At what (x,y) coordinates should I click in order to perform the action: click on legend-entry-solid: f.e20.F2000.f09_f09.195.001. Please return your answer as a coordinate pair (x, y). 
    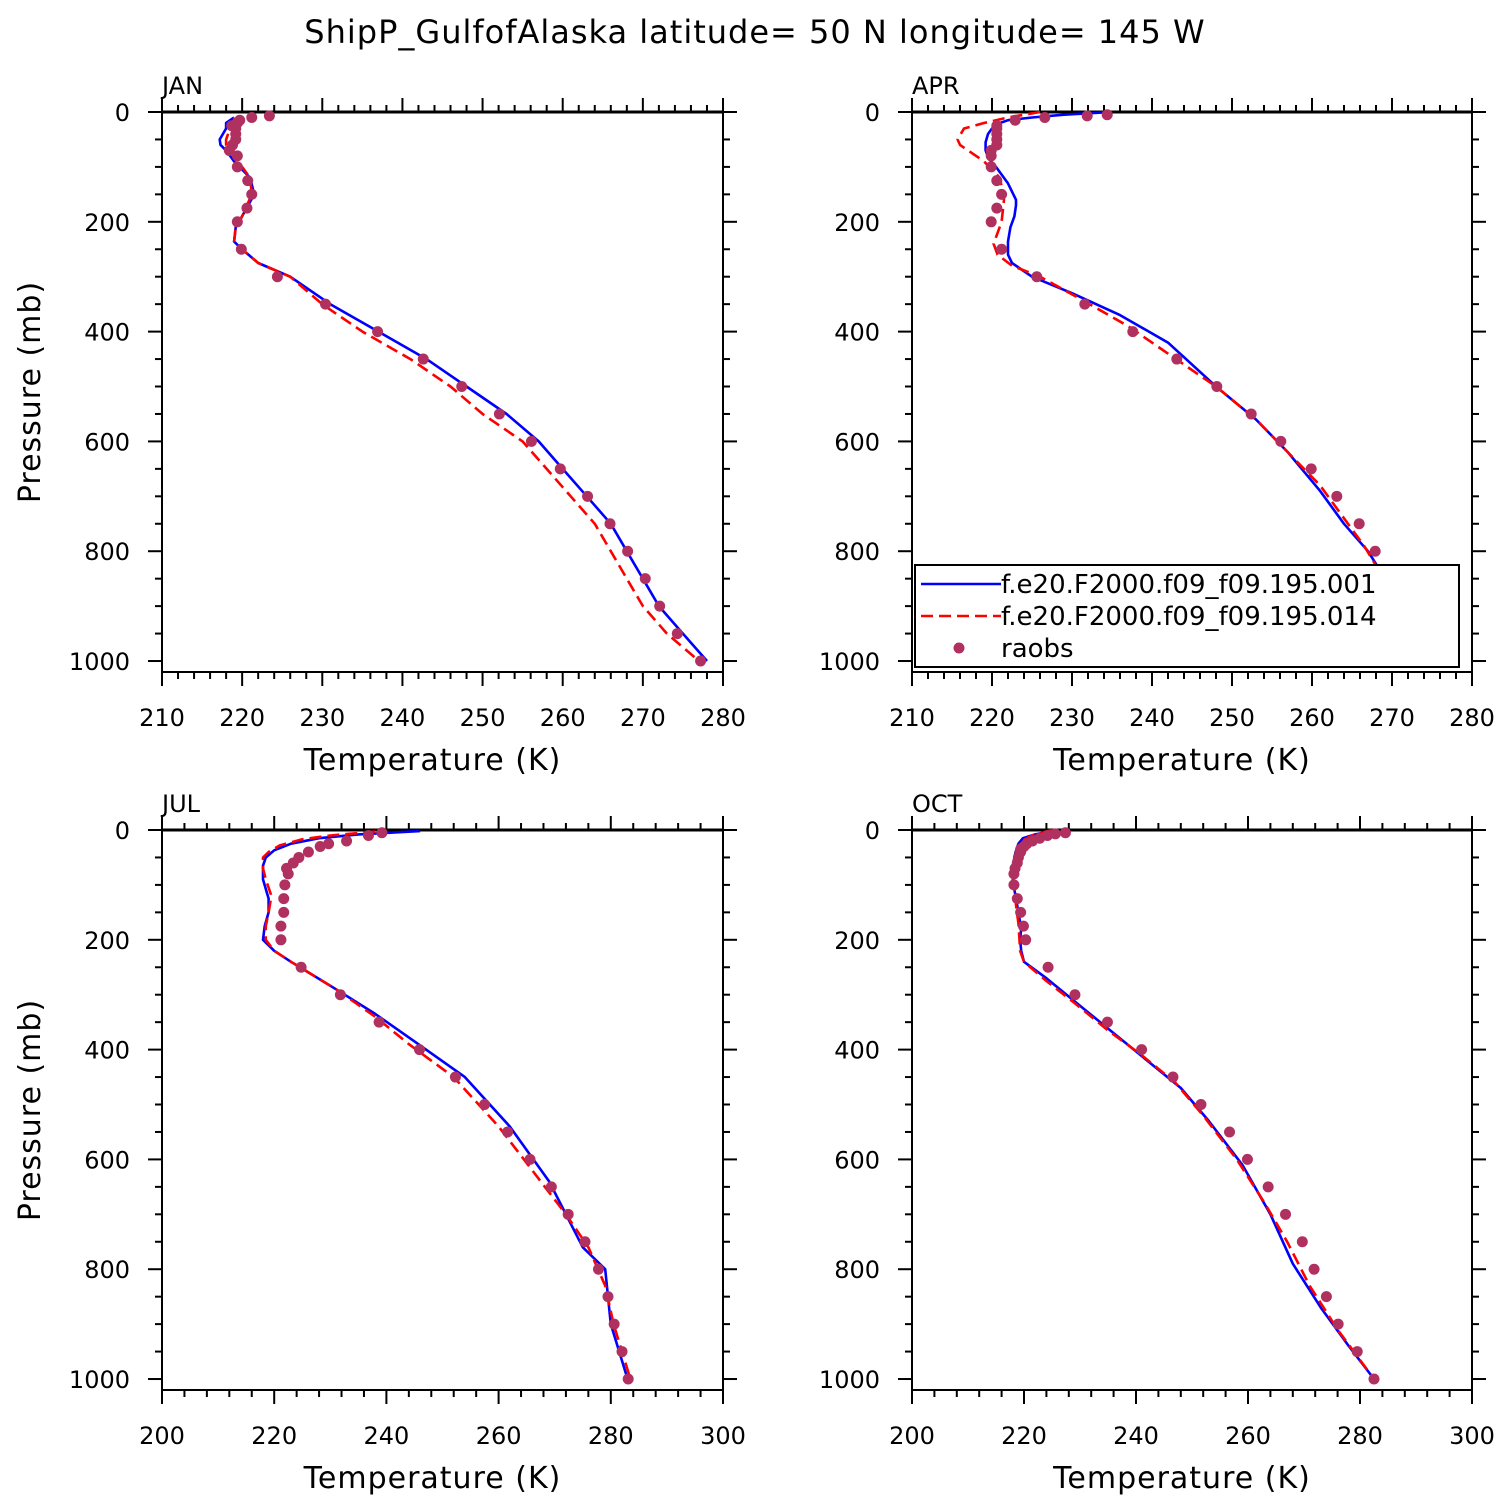
    Looking at the image, I should click on (1149, 585).